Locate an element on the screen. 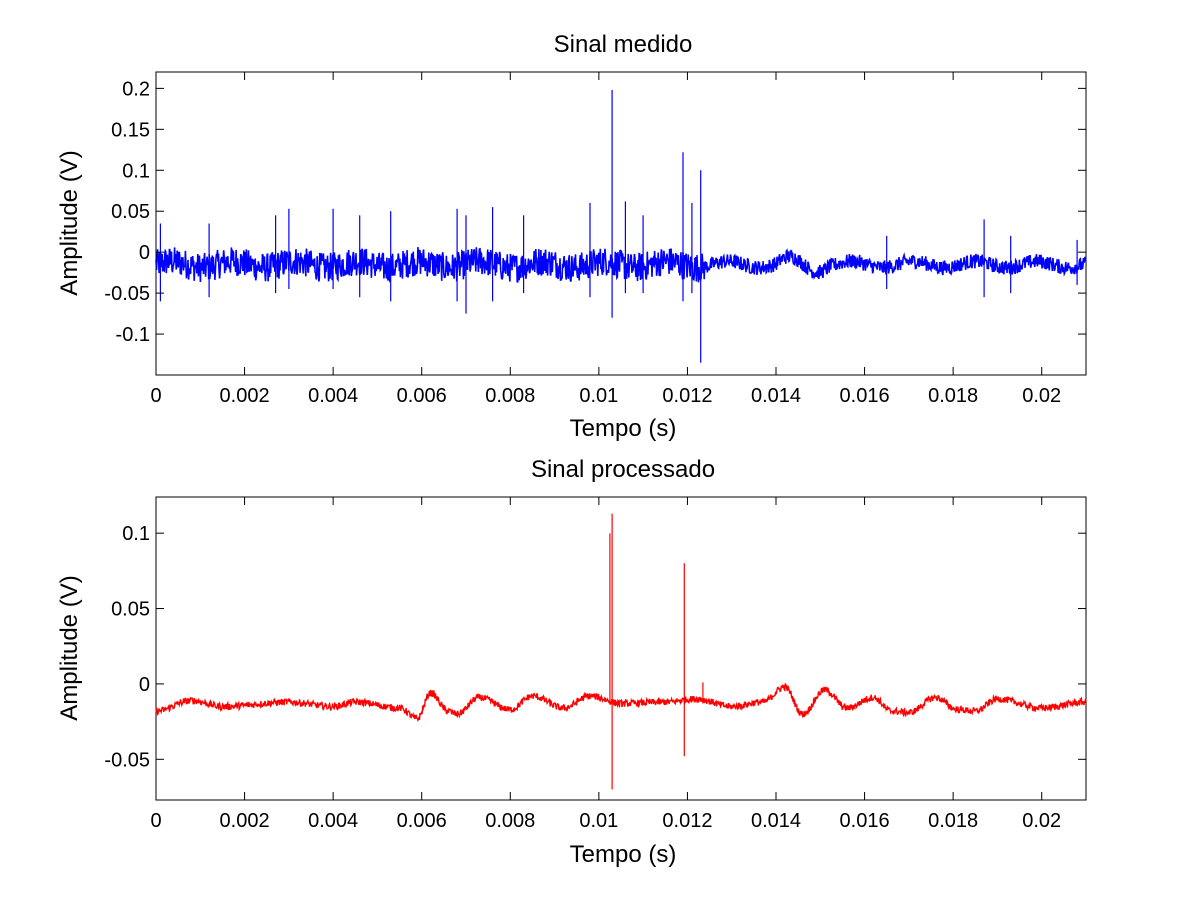 This screenshot has width=1200, height=900. y-tick-label: -0.1 is located at coordinates (133, 335).